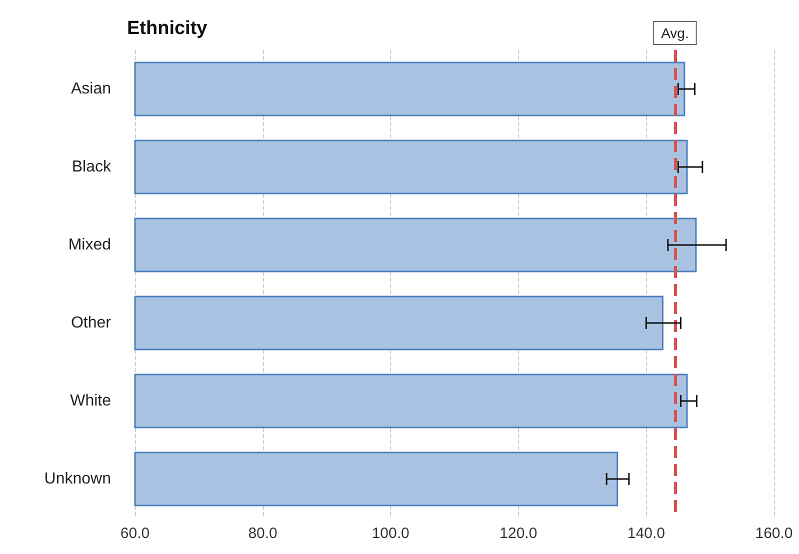 This screenshot has height=554, width=799. I want to click on x-tick-label: 140.0, so click(646, 533).